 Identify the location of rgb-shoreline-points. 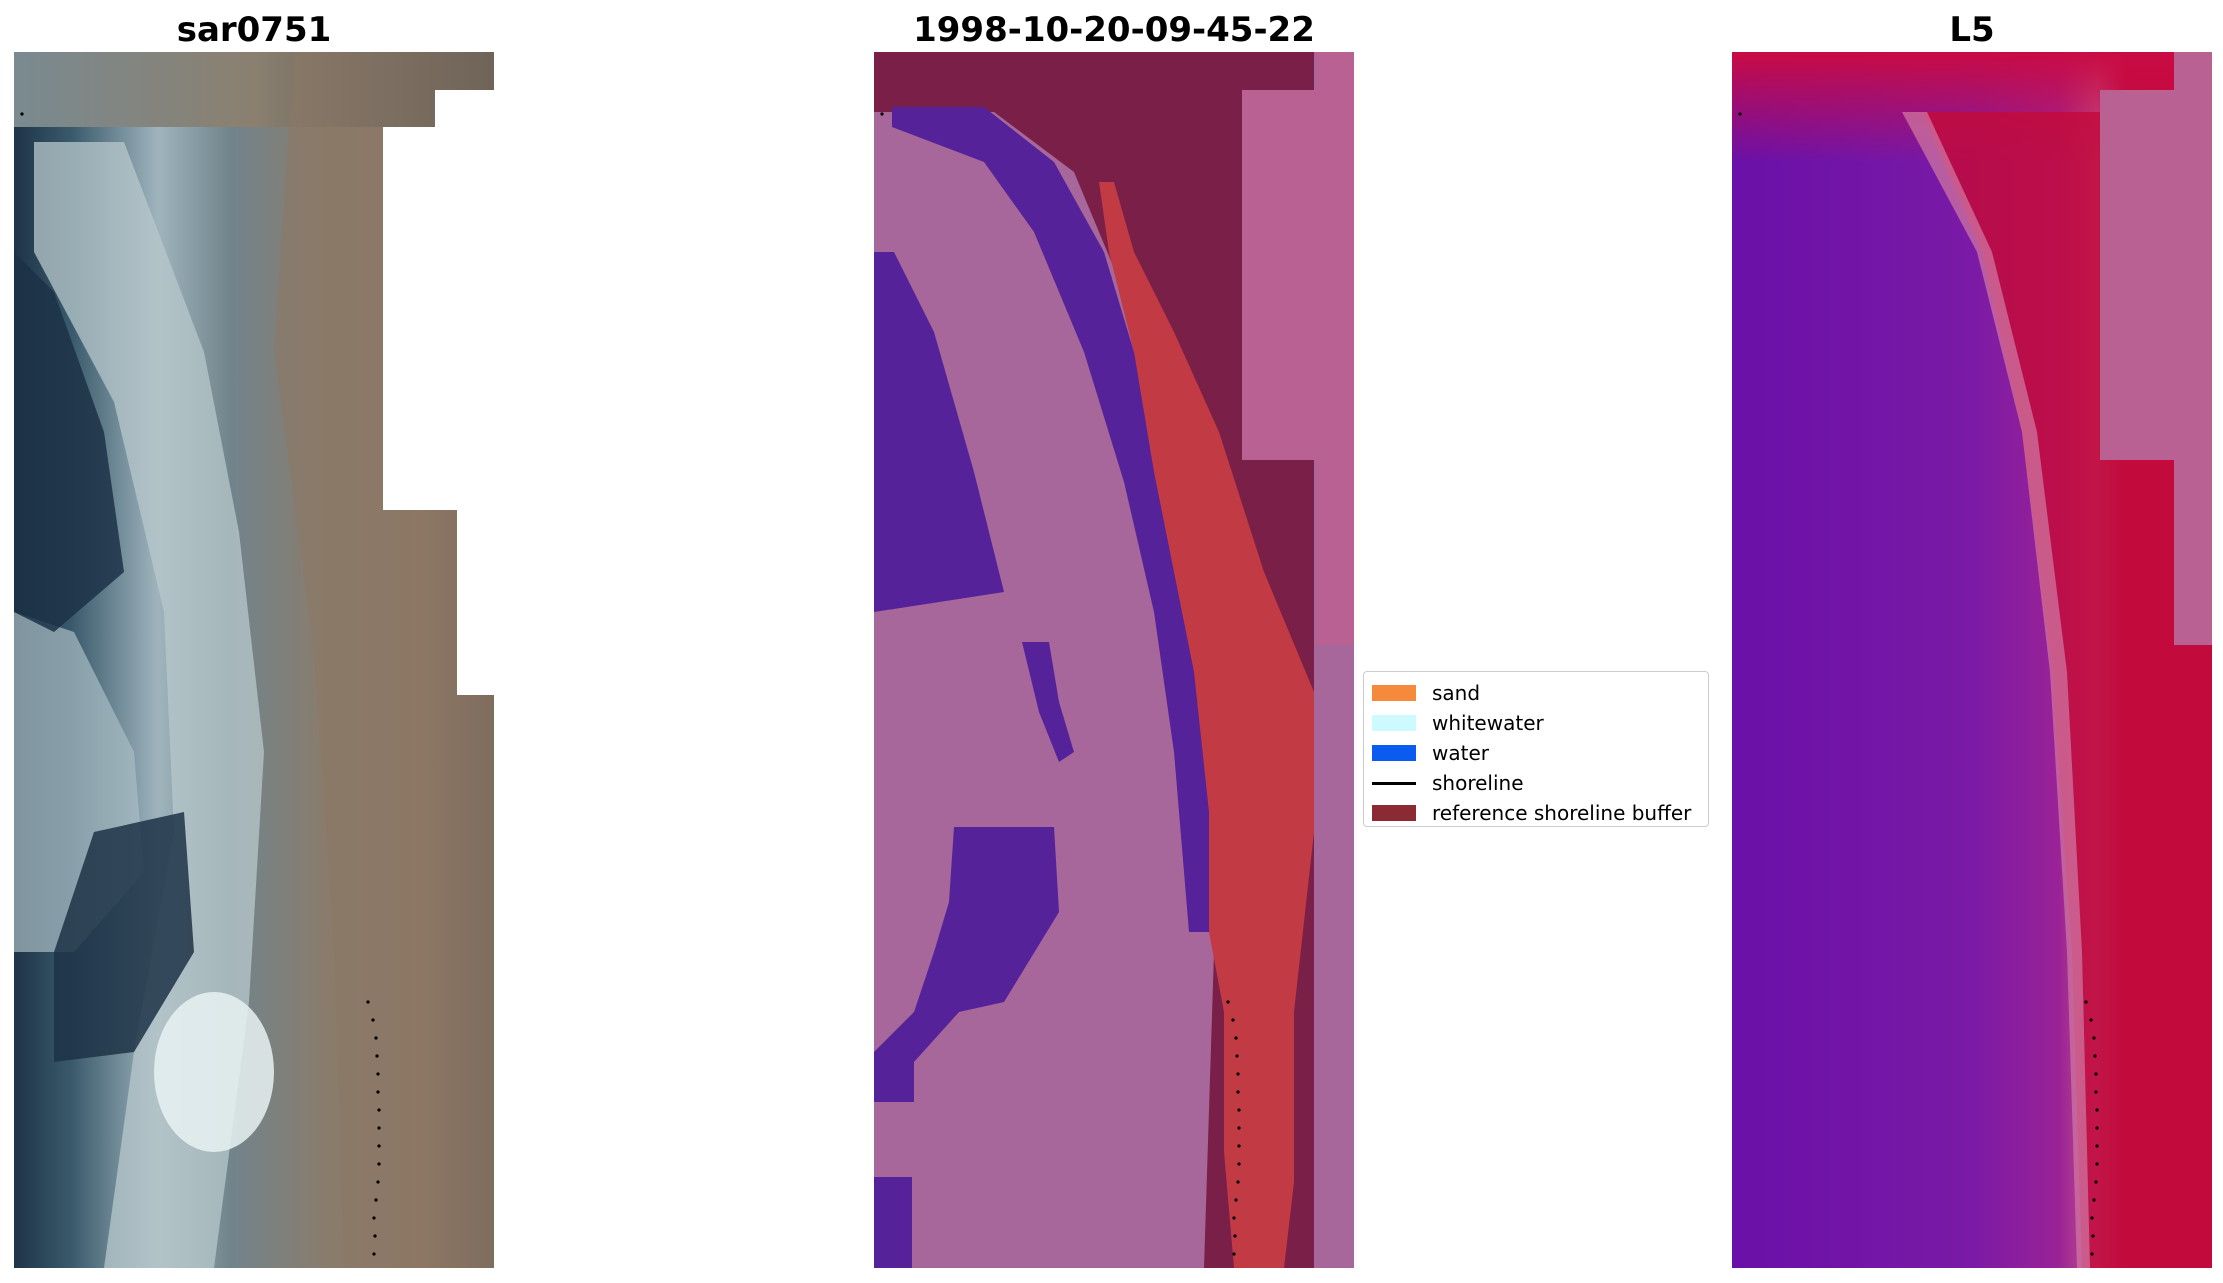
(200, 684).